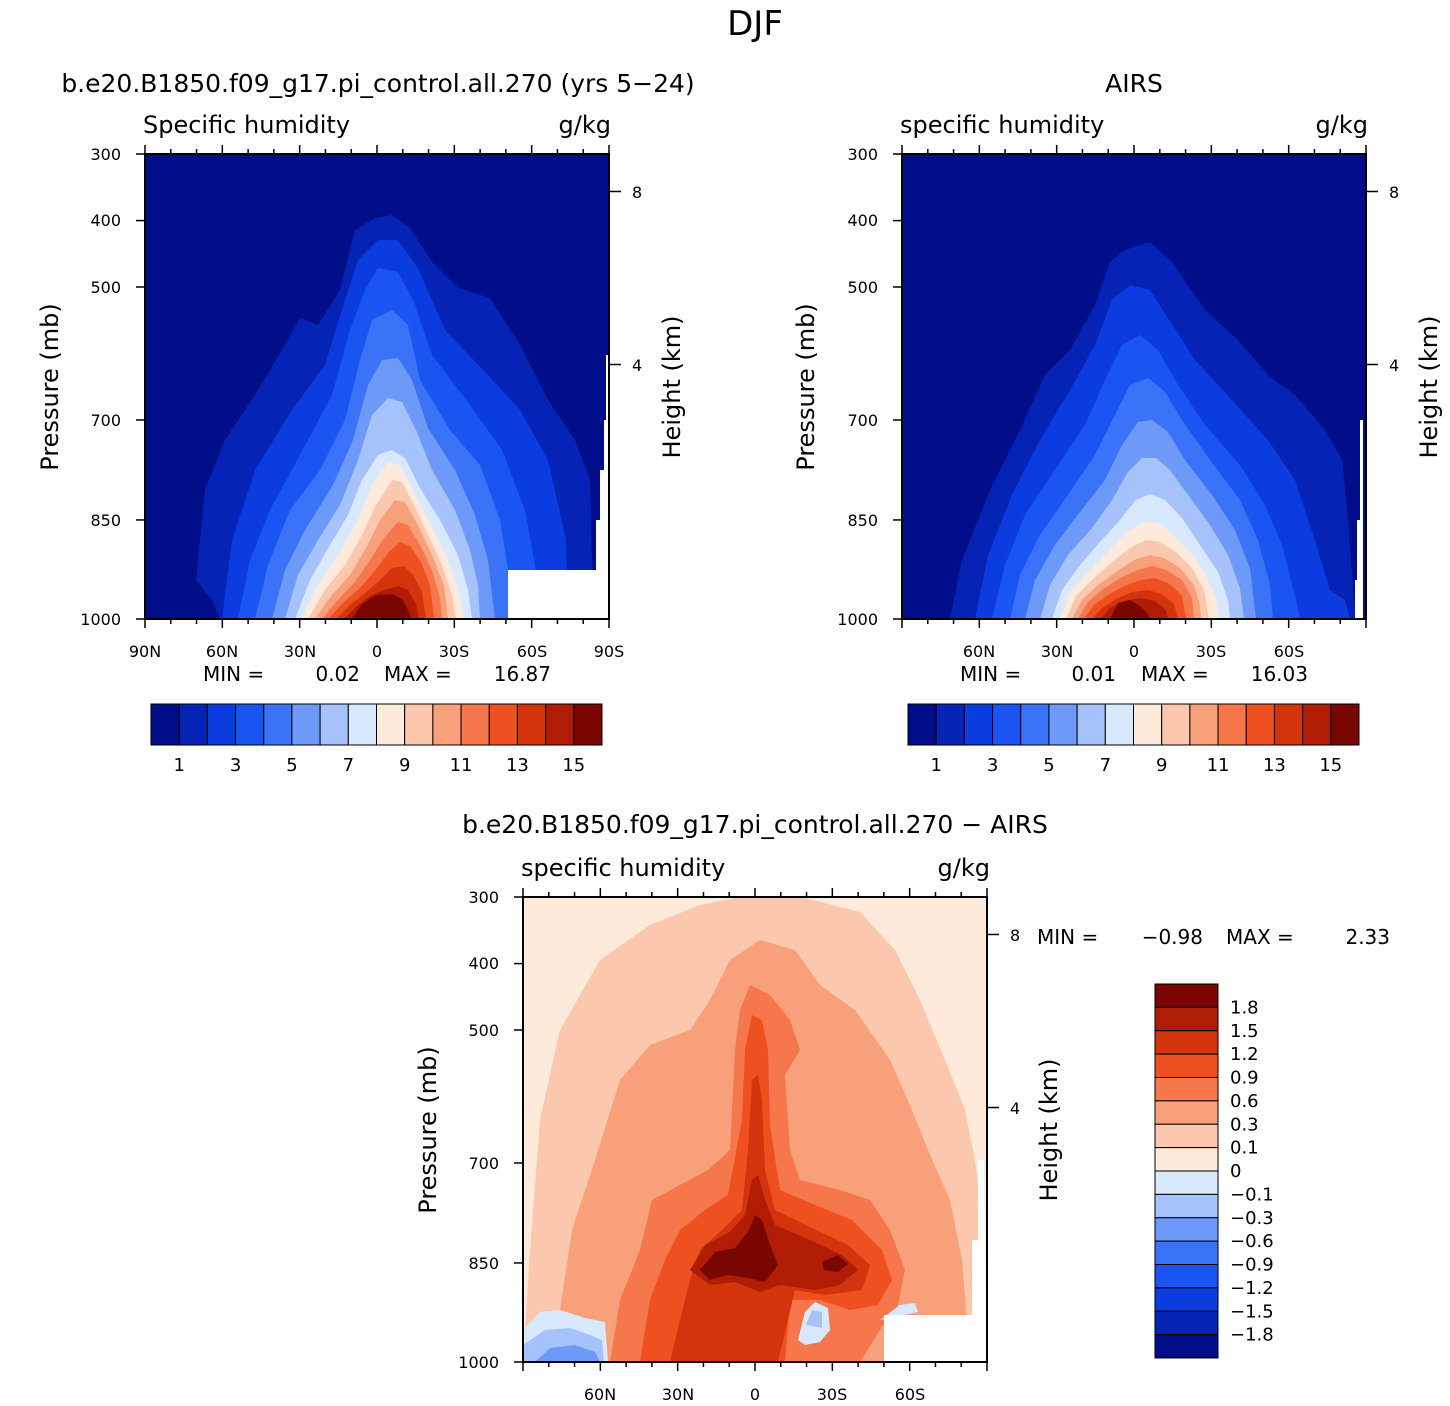  I want to click on colorbar: 1 3 5 7 9 11 13 15, so click(376, 739).